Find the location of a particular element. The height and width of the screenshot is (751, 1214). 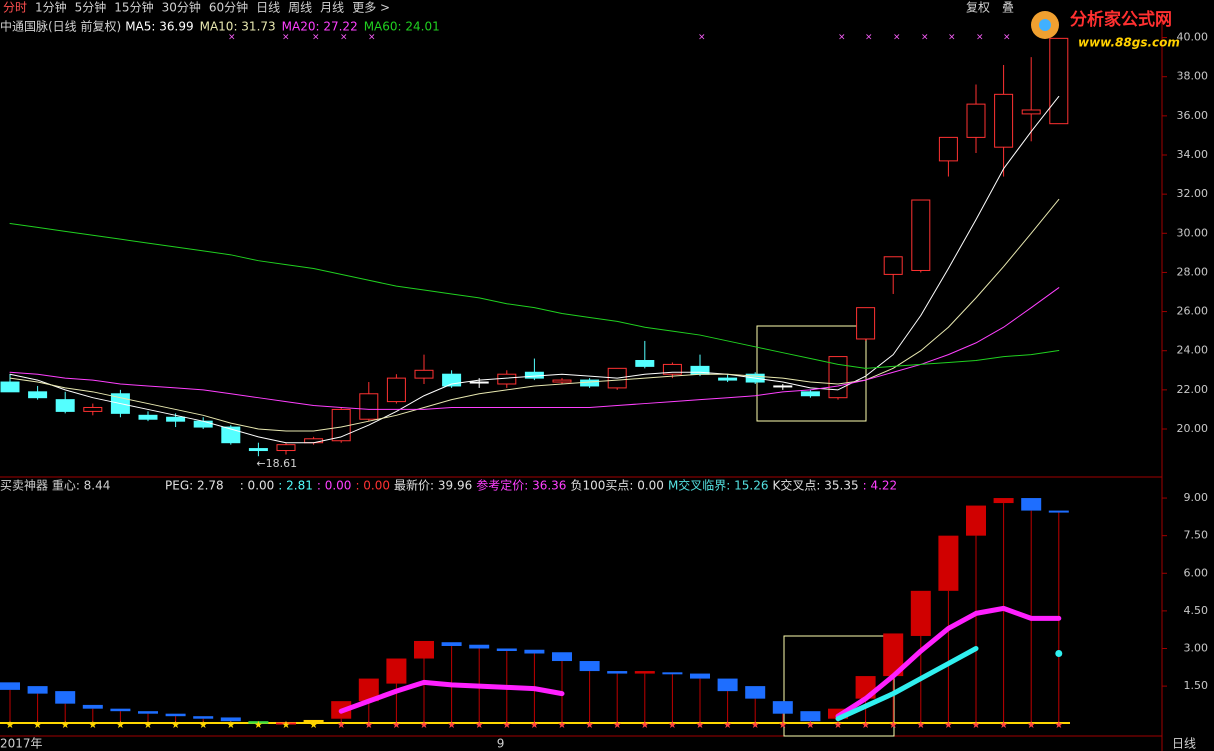

signal-marks: × × × × × × × × × × × × × is located at coordinates (619, 38).